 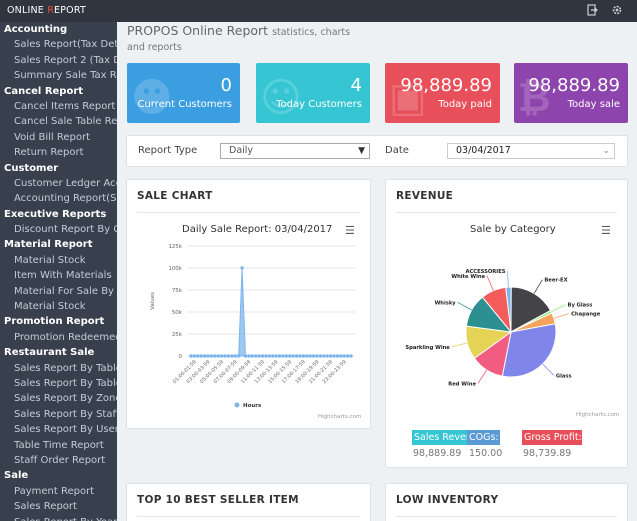 What do you see at coordinates (281, 98) in the screenshot?
I see `user-icon: ☺` at bounding box center [281, 98].